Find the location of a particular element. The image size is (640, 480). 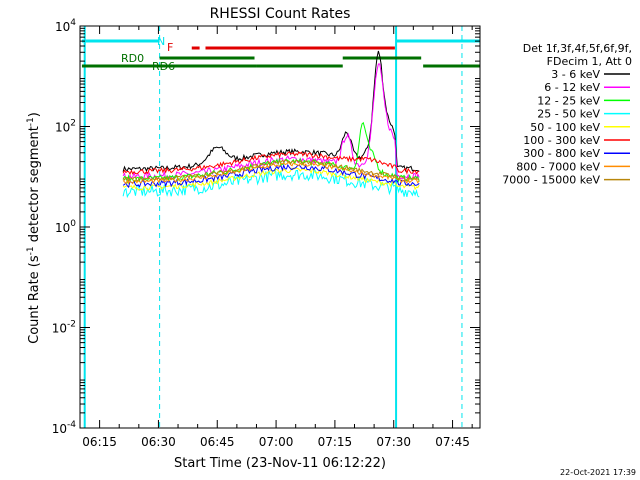

x-tick-label: 06:30 is located at coordinates (158, 442).